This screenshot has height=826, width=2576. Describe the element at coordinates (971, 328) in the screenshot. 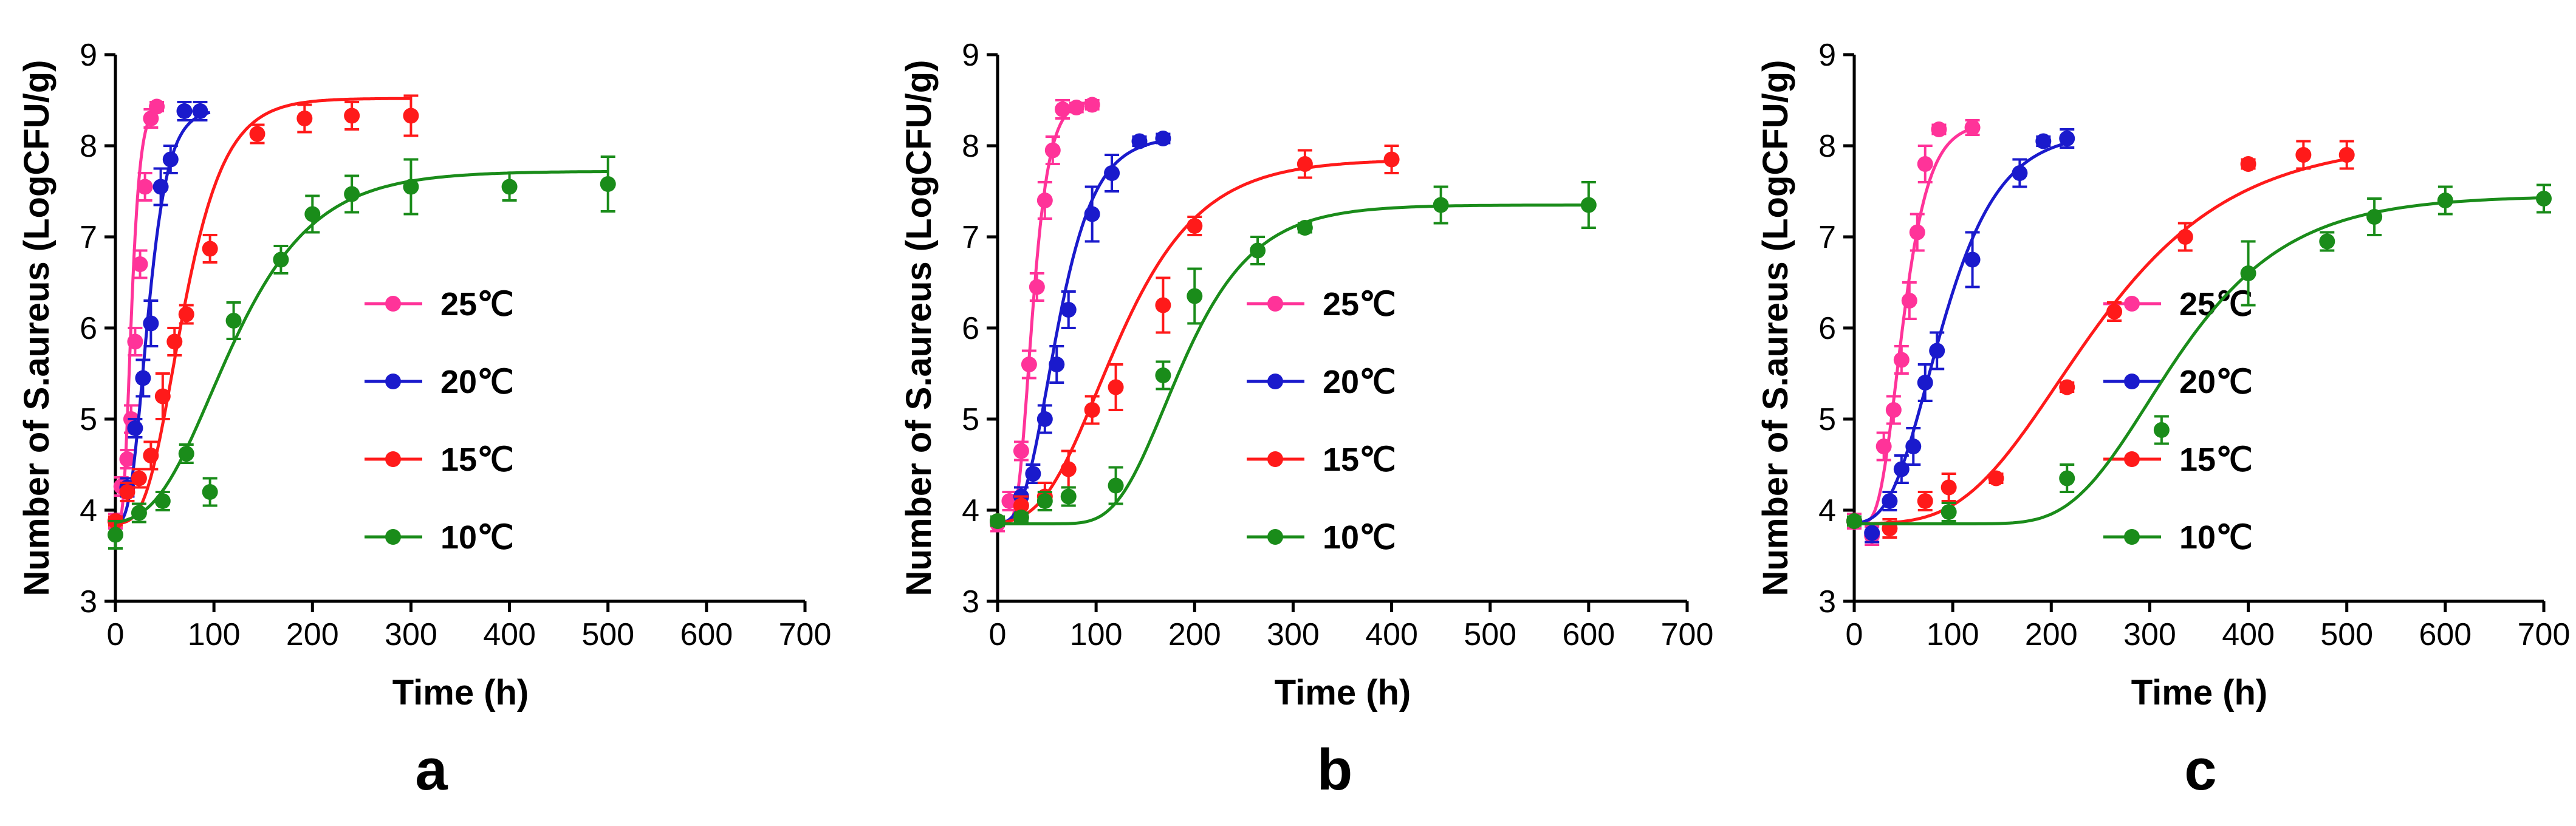

I see `y-tick-label: 6` at that location.